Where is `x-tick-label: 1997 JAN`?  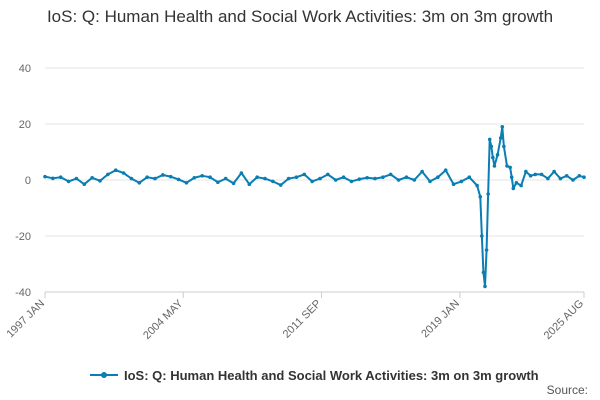 x-tick-label: 1997 JAN is located at coordinates (25, 319).